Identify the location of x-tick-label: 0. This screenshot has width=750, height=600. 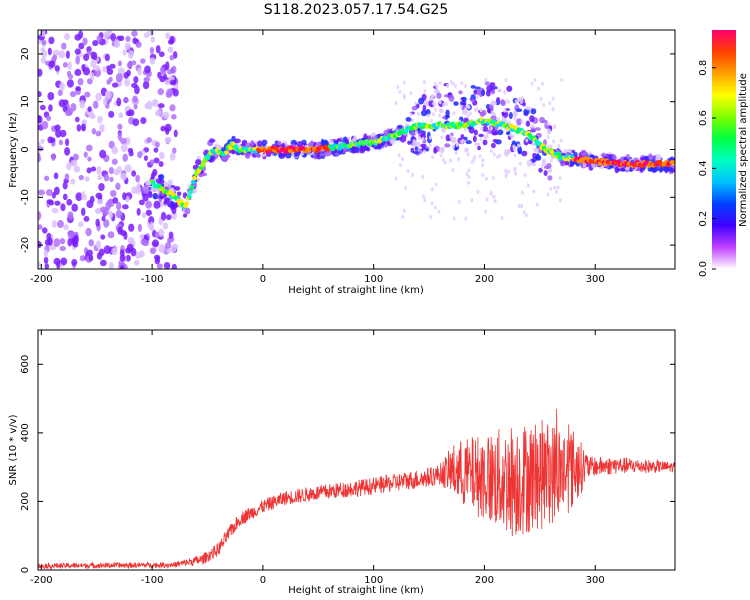
(263, 580).